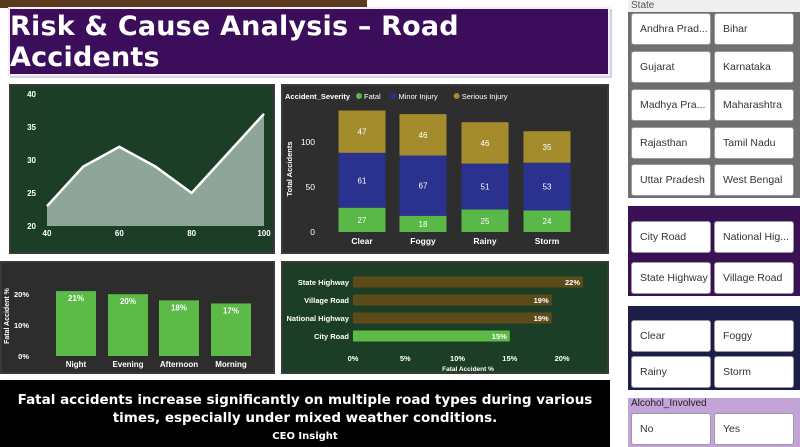 The height and width of the screenshot is (447, 800). I want to click on dashboard-title-banner: Risk & Cause Analysis – Road Accidents, so click(309, 41).